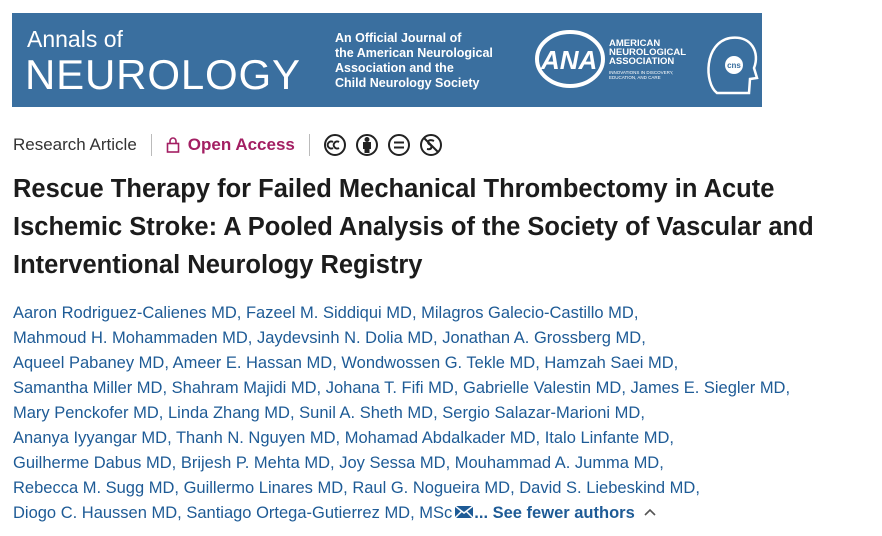 Image resolution: width=882 pixels, height=536 pixels. I want to click on author-name: Mary Penckofer MD, so click(86, 413).